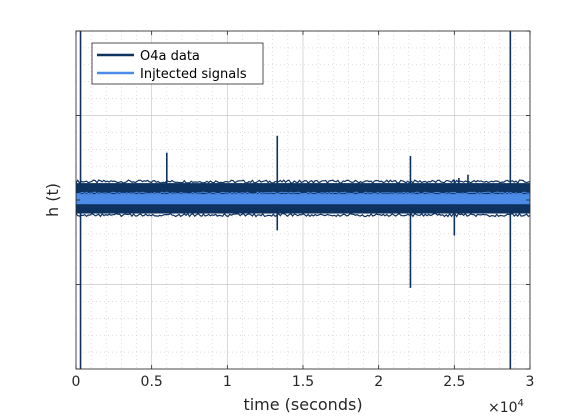 Image resolution: width=587 pixels, height=416 pixels. I want to click on x-tick-label: 2, so click(378, 382).